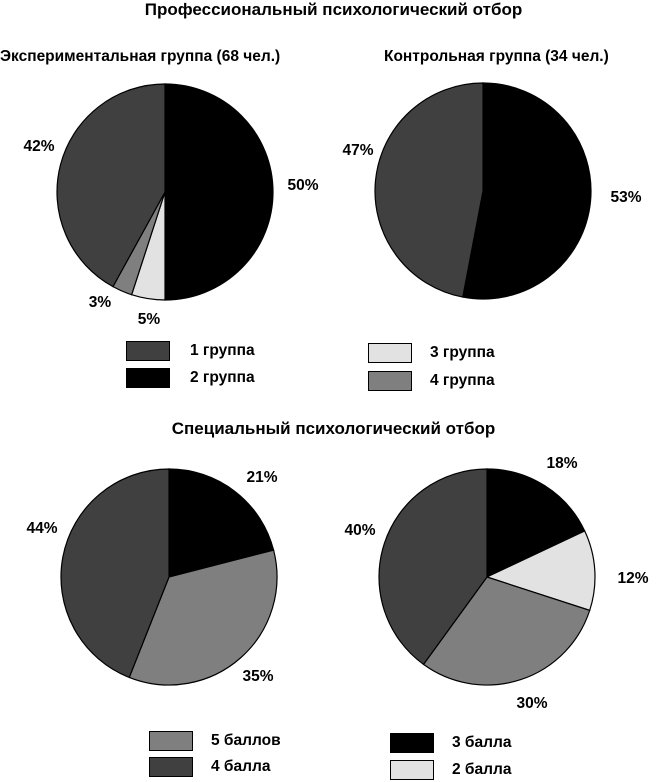  I want to click on slice-label-1: 18%, so click(561, 463).